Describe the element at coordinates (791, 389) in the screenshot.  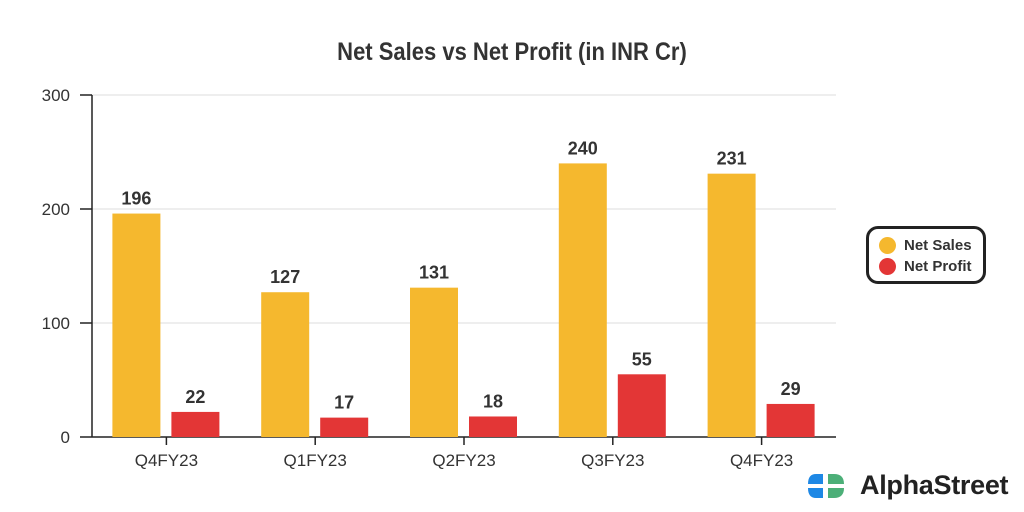
I see `data-label: 29` at that location.